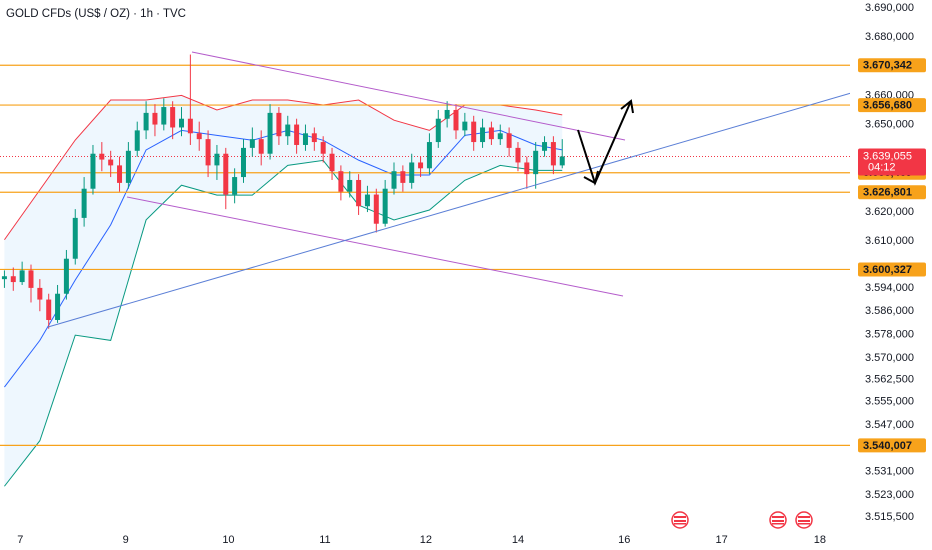  Describe the element at coordinates (426, 540) in the screenshot. I see `x-tick-label: 12` at that location.